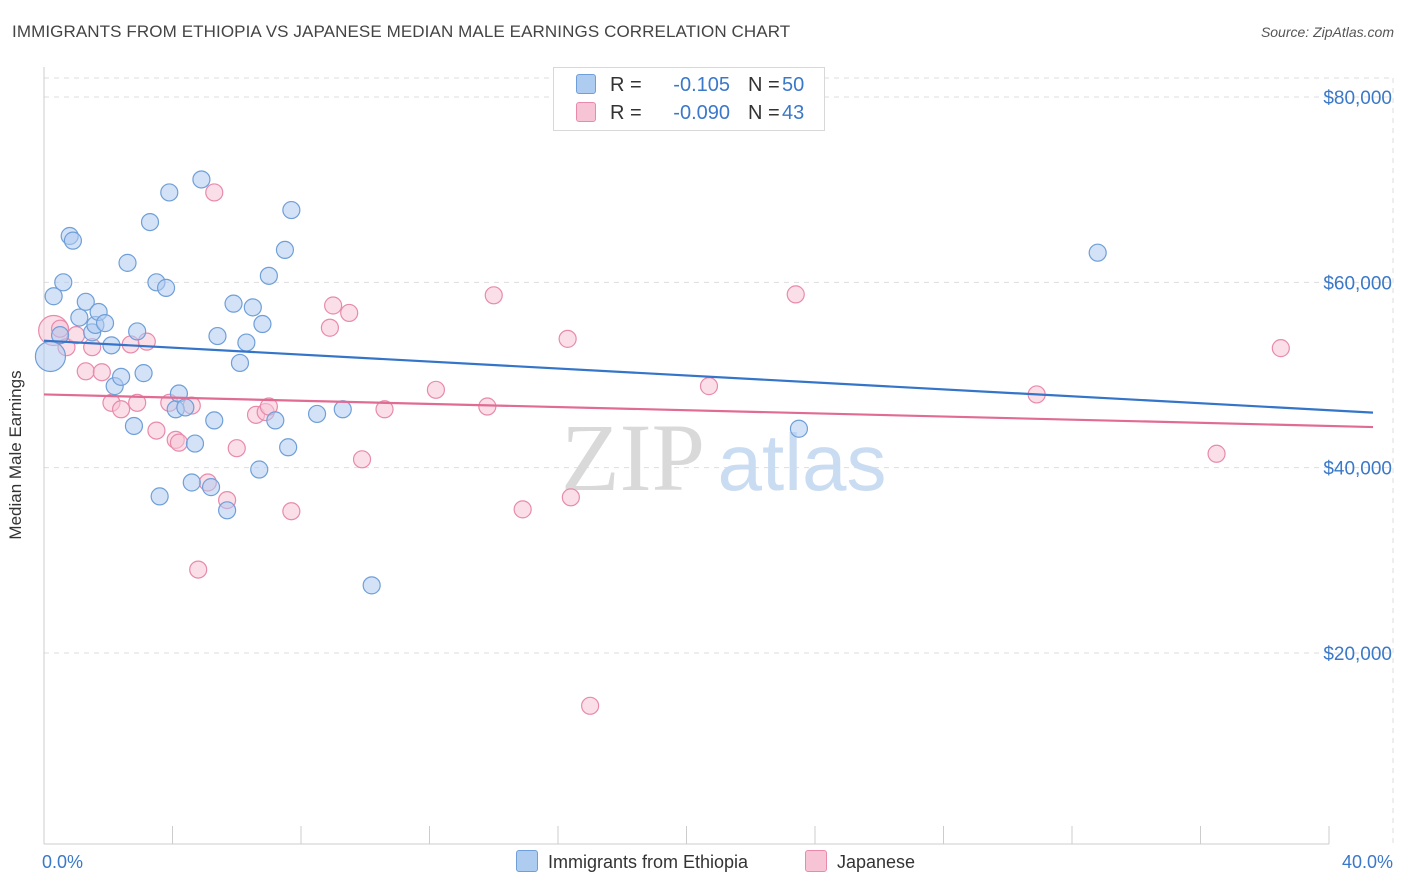 The height and width of the screenshot is (892, 1406). Describe the element at coordinates (527, 861) in the screenshot. I see `ethiopia-legend-swatch` at that location.